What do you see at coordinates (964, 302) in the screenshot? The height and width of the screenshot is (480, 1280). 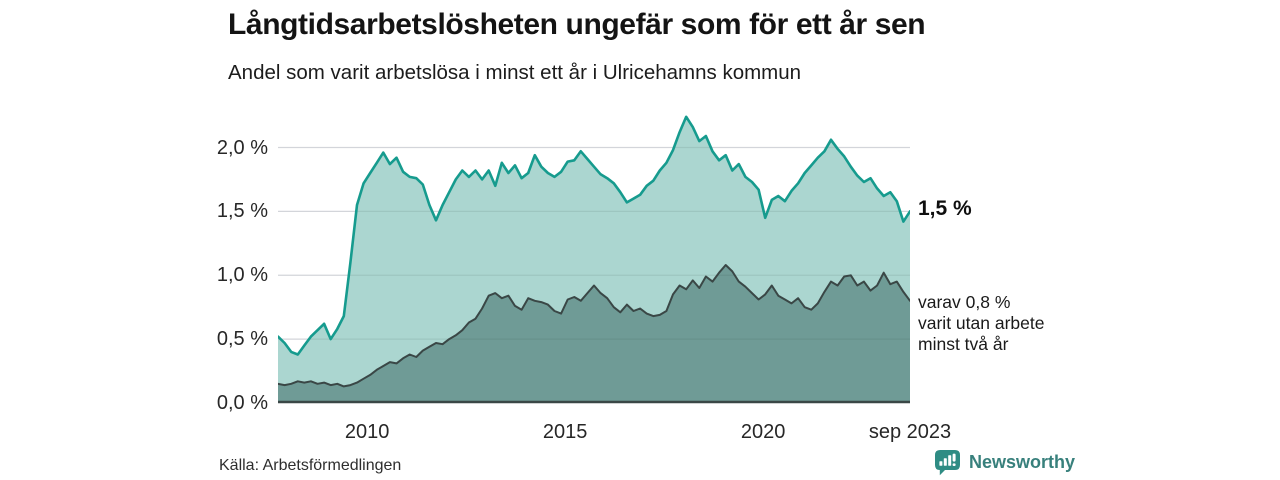 I see `annotation-line: varav 0,8 %` at bounding box center [964, 302].